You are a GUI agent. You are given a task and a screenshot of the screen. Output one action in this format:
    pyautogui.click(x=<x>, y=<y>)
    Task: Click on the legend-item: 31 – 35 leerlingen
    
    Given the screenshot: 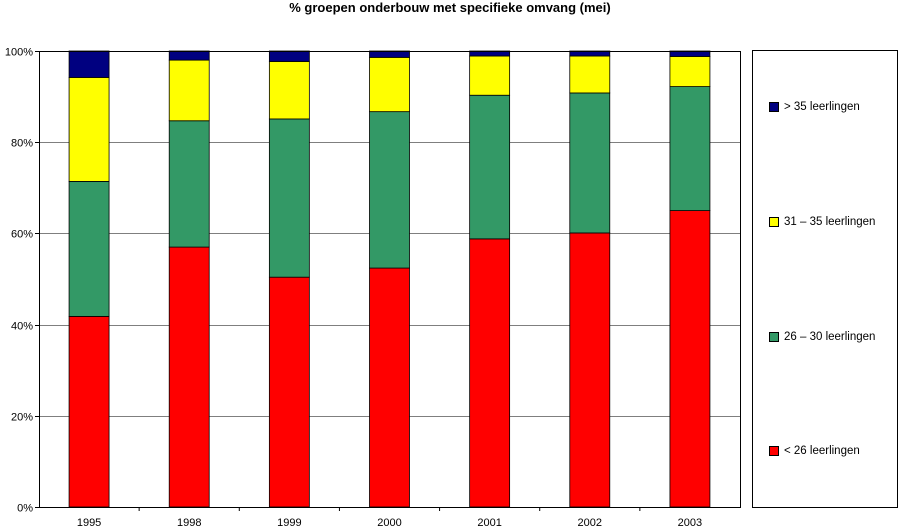 What is the action you would take?
    pyautogui.click(x=822, y=222)
    